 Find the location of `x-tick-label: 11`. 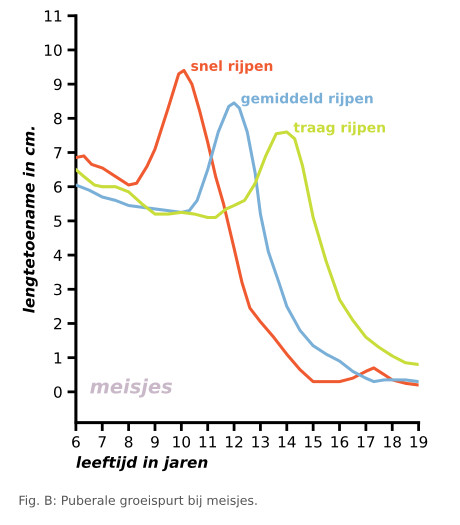

x-tick-label: 11 is located at coordinates (208, 442).